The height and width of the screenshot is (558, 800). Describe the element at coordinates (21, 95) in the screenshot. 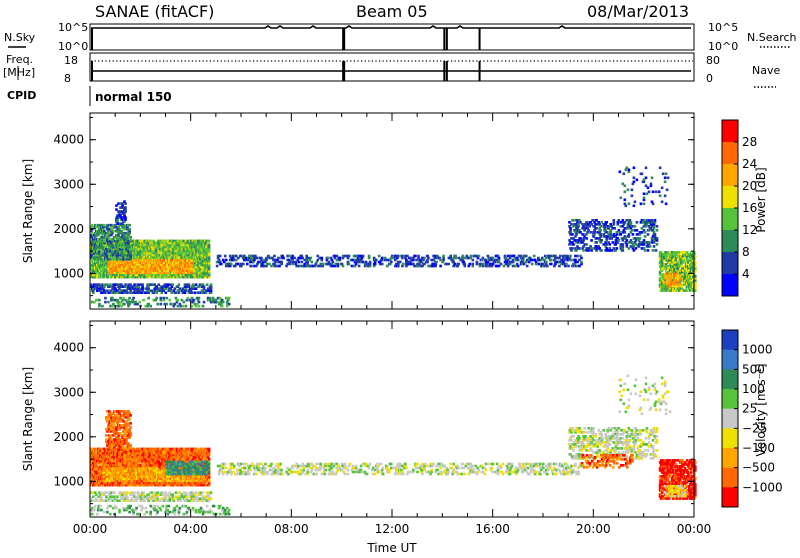

I see `cpid-label: CPID` at that location.